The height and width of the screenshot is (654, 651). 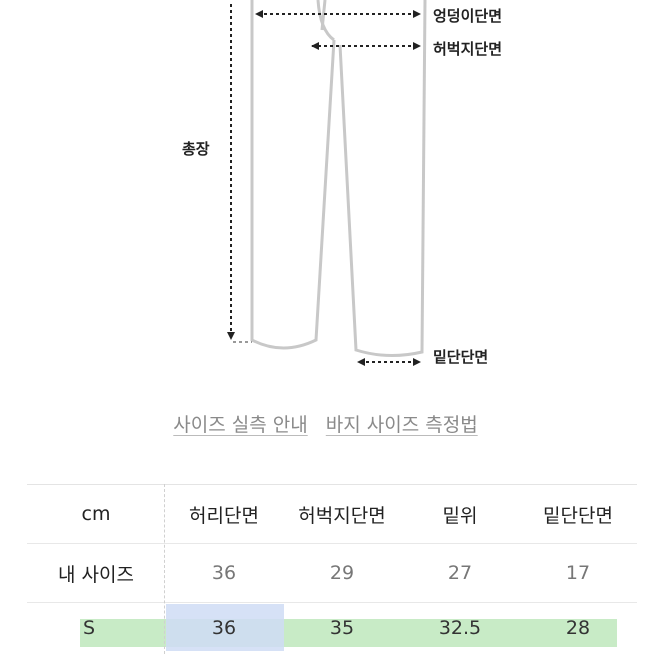 What do you see at coordinates (401, 425) in the screenshot?
I see `pants-method-link: 바지 사이즈 측정법` at bounding box center [401, 425].